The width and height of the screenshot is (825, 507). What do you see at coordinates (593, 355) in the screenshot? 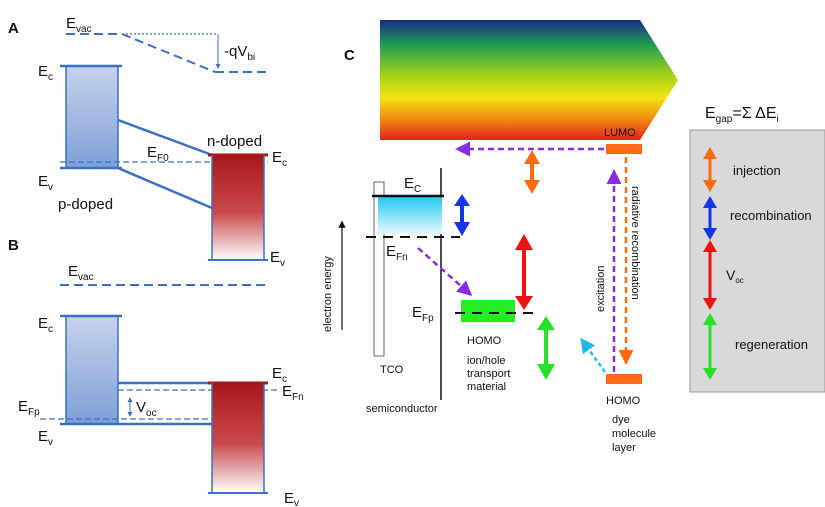
I see `regeneration-transfer-arrow` at bounding box center [593, 355].